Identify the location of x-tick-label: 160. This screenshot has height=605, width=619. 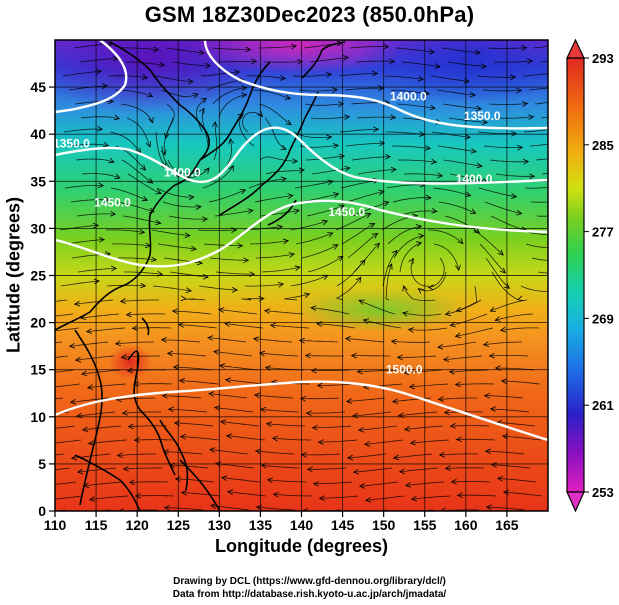
(466, 525).